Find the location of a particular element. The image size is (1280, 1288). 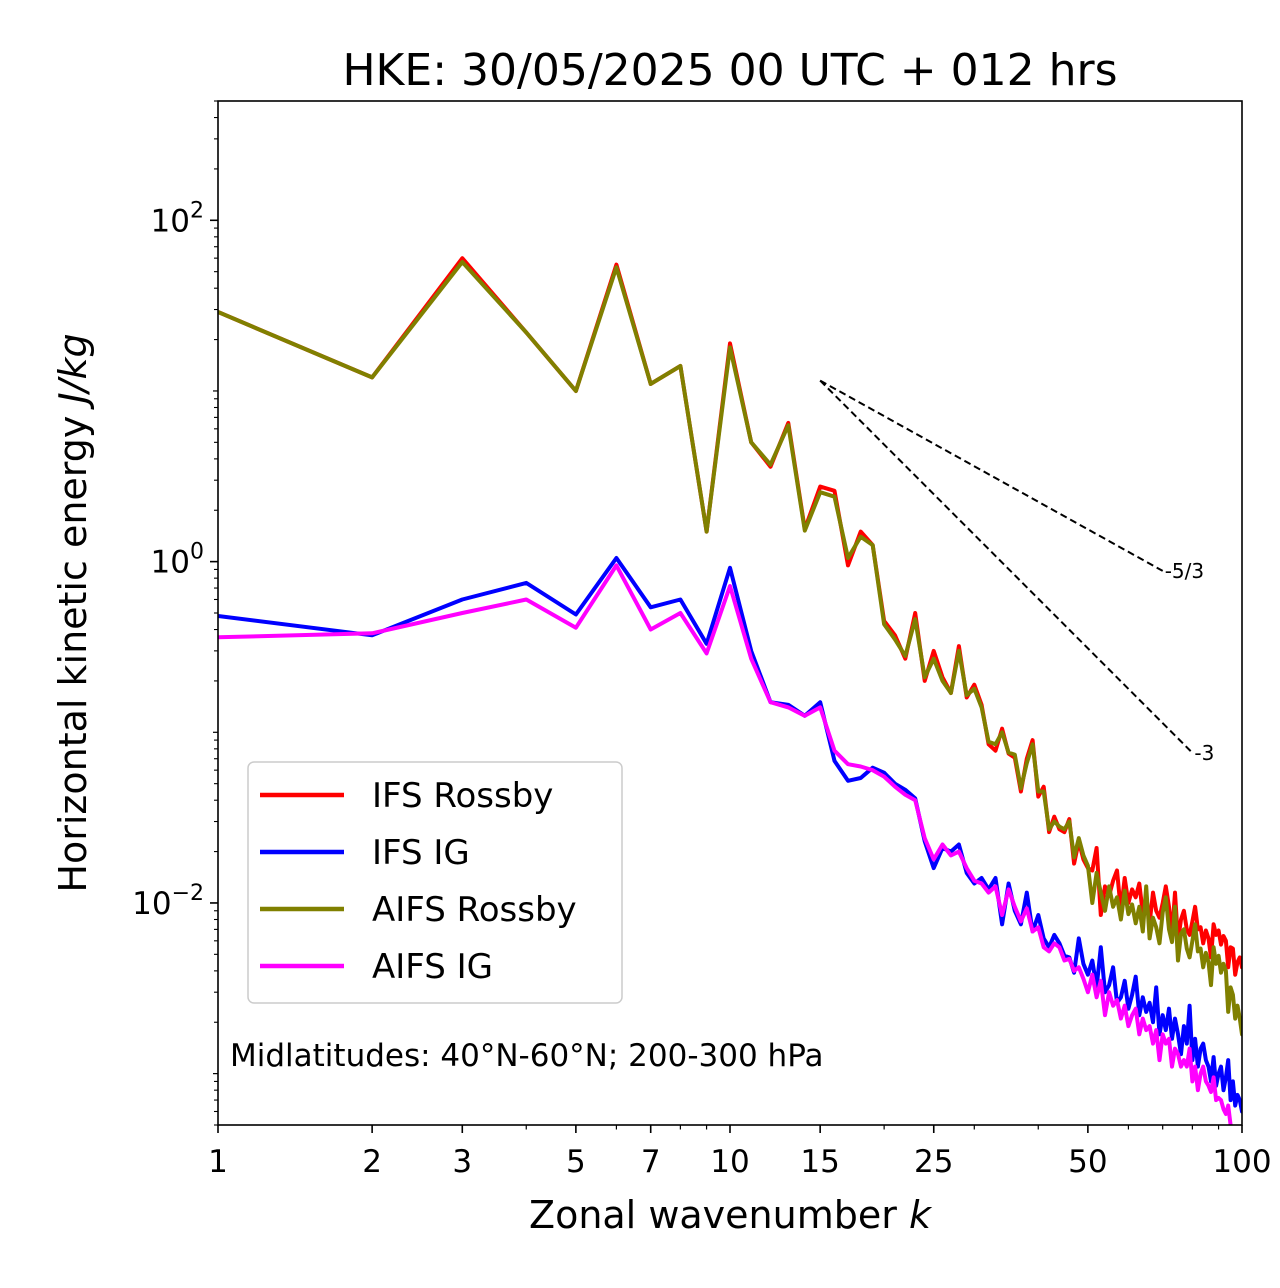

x-tick-label: 2 is located at coordinates (372, 1162).